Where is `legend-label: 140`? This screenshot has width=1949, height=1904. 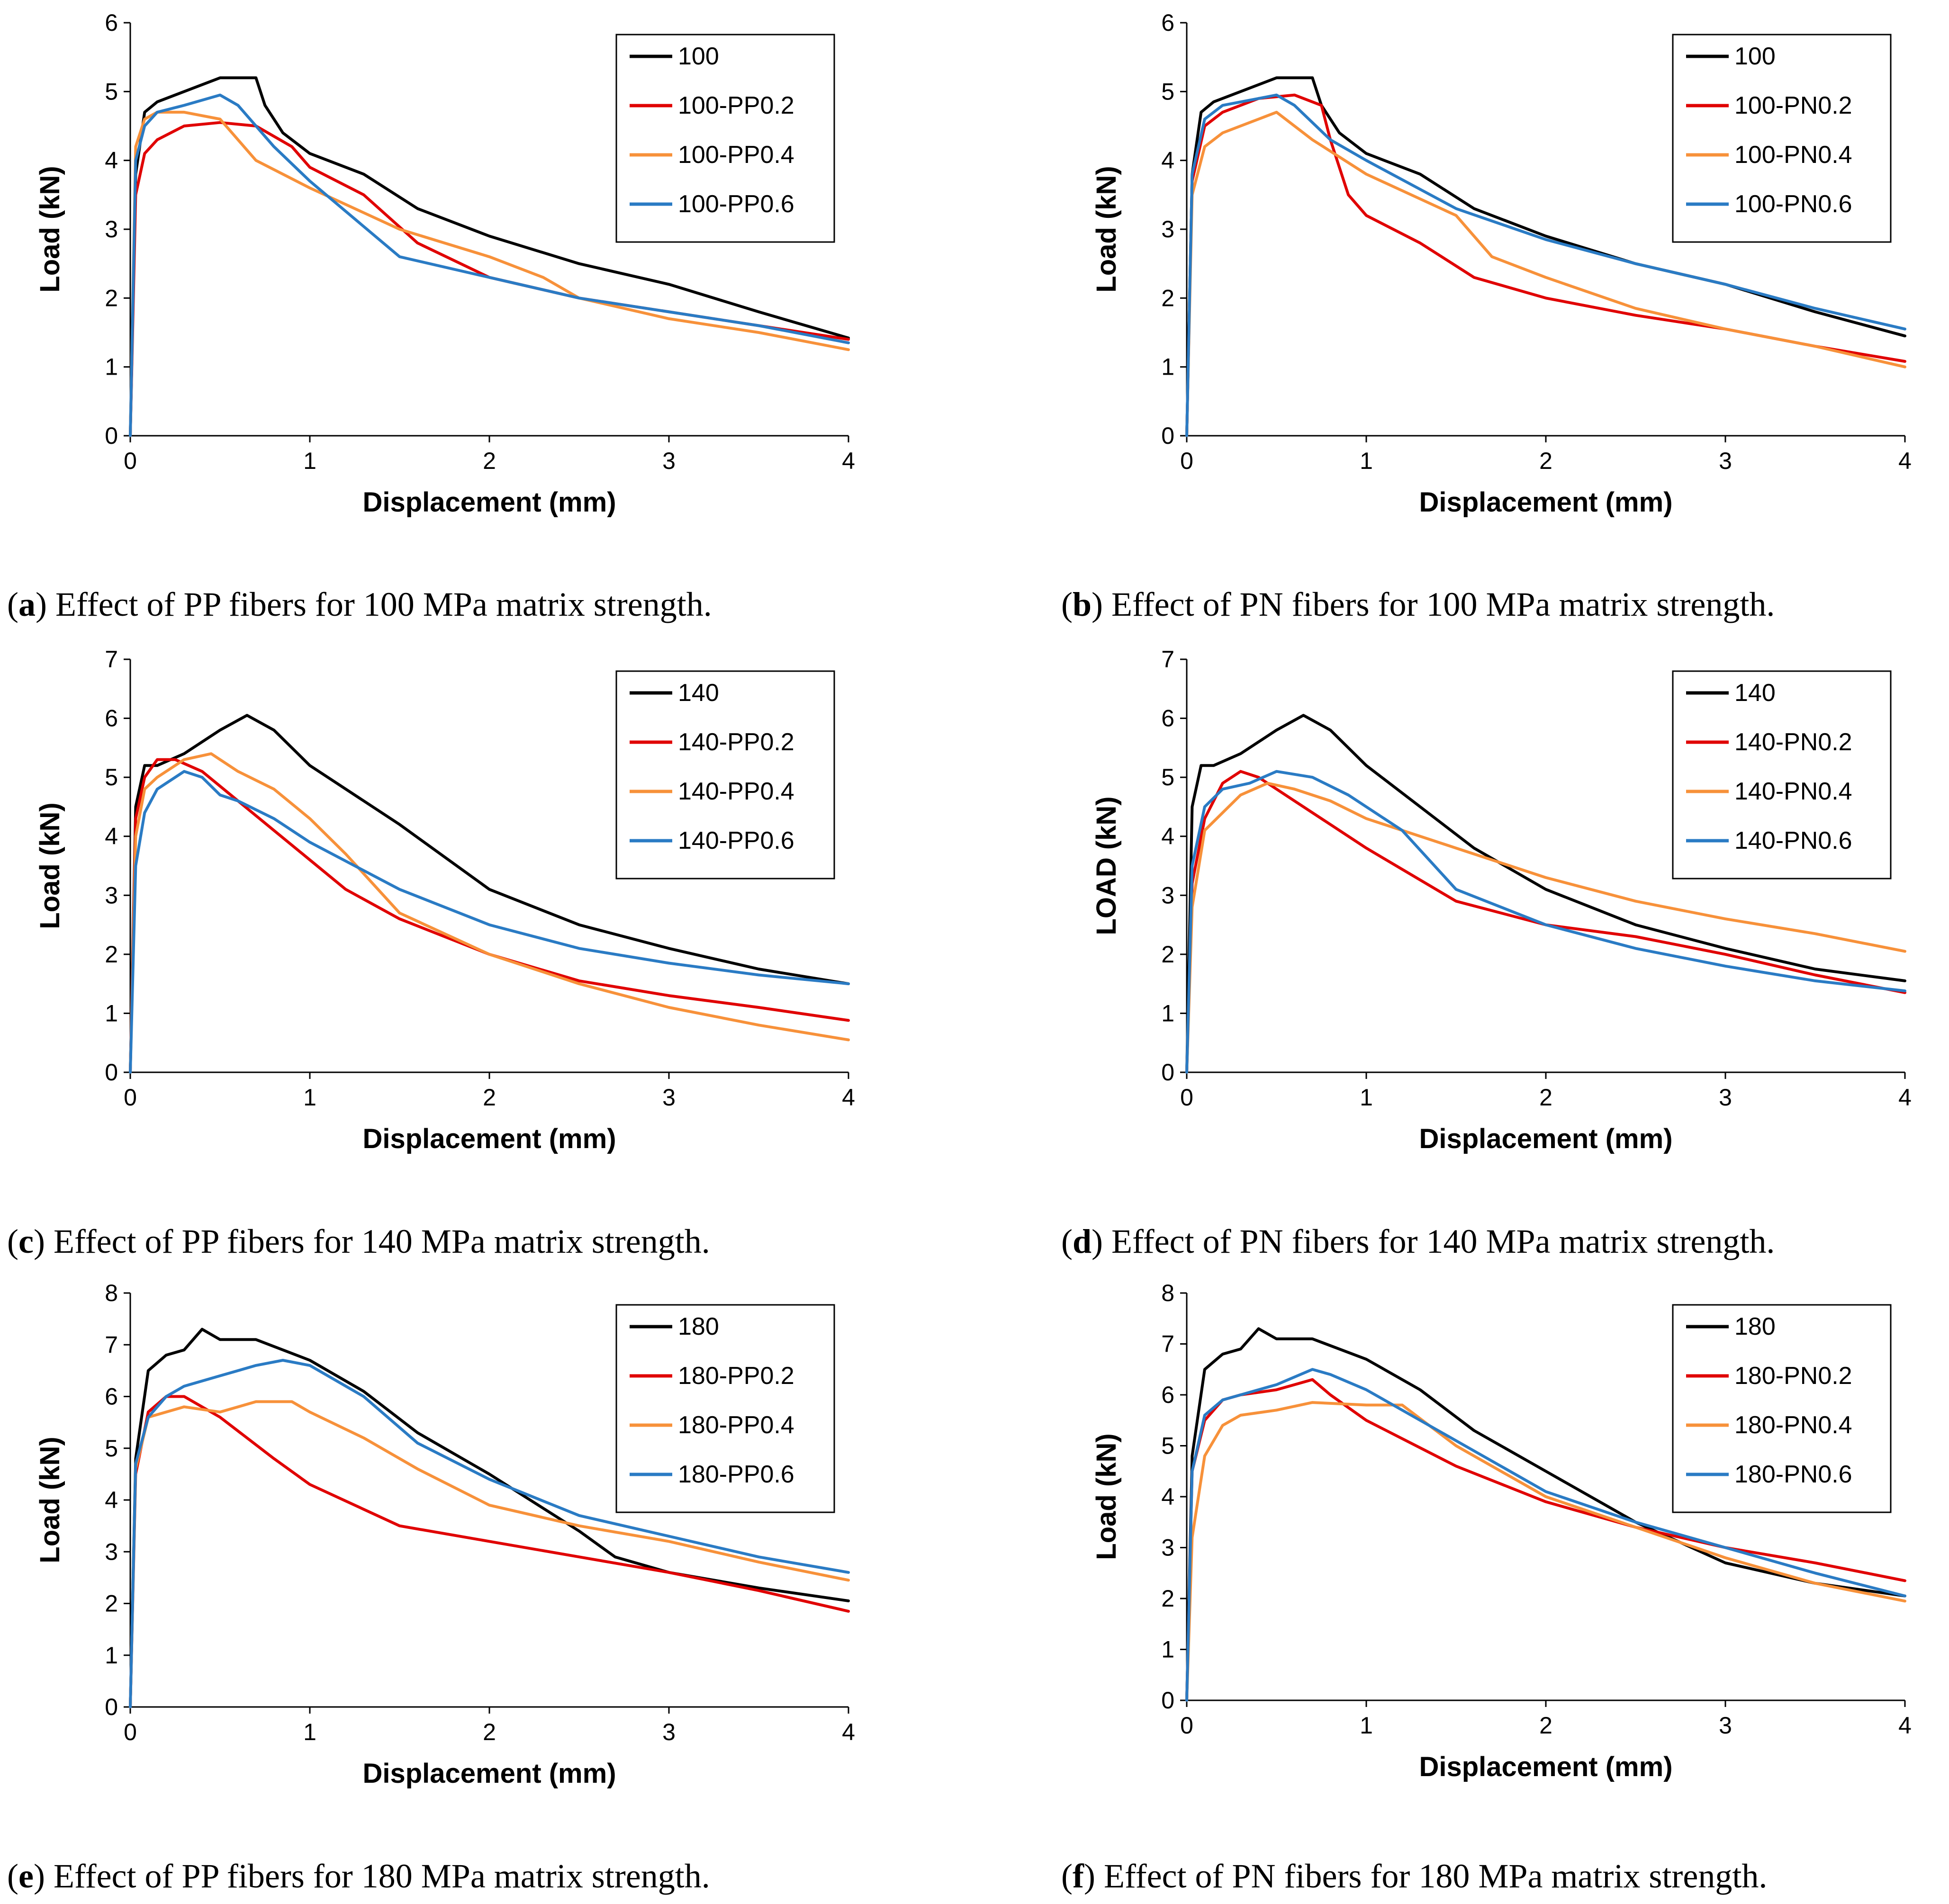
legend-label: 140 is located at coordinates (1755, 693).